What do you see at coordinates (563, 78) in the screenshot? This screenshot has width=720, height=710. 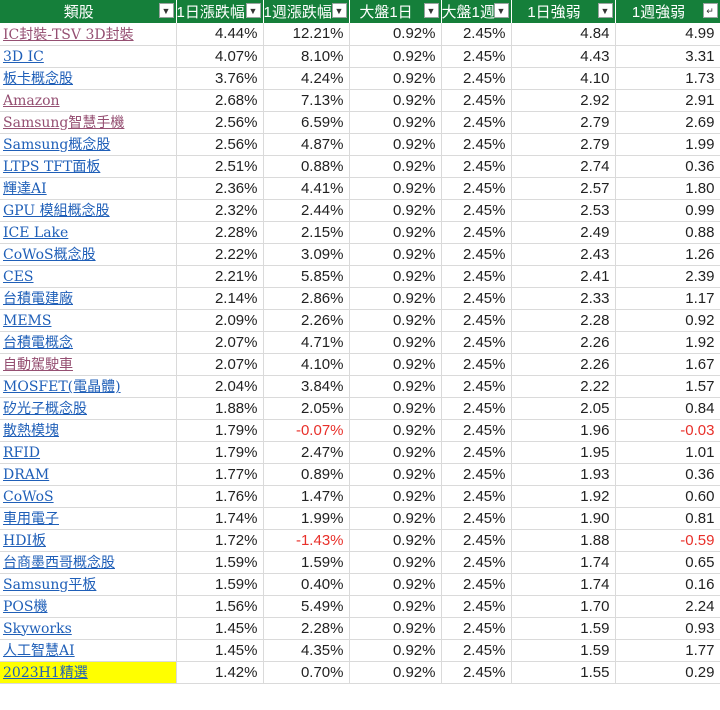 I see `cell-day-strength: 4.10` at bounding box center [563, 78].